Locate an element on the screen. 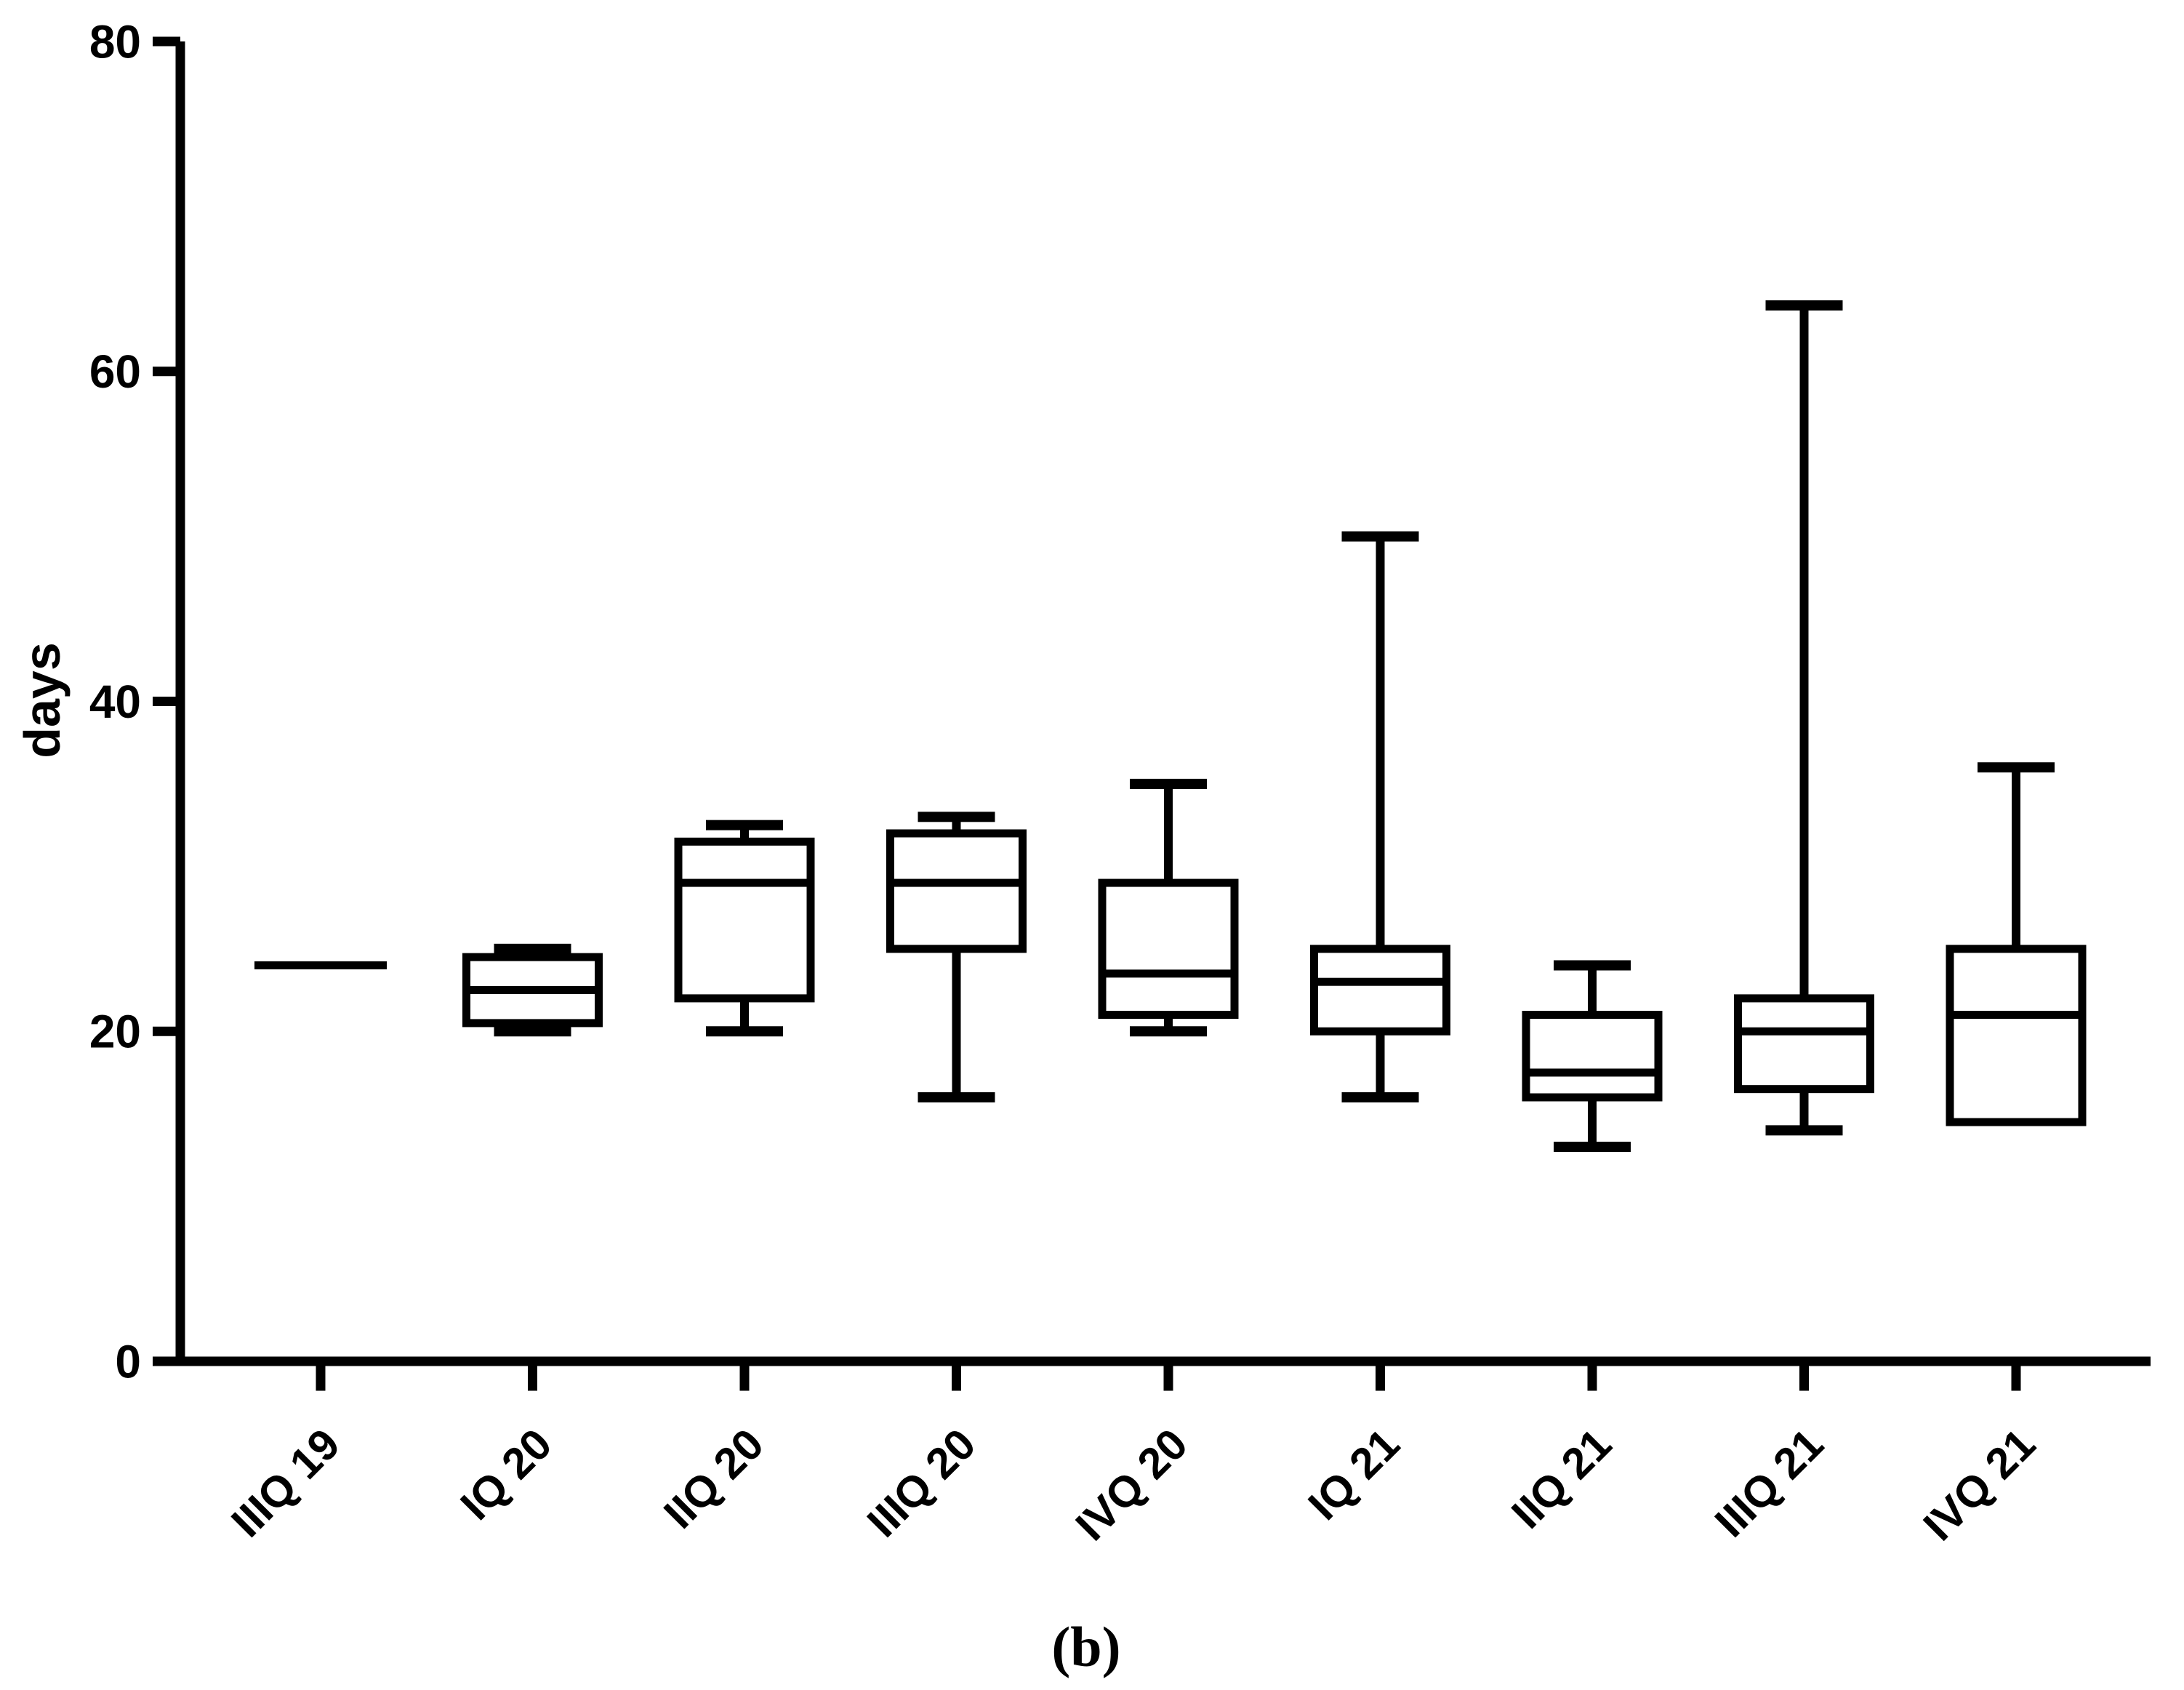 Image resolution: width=2184 pixels, height=1690 pixels. x-tick-label-iiq-21: IIQ 21 is located at coordinates (1561, 1478).